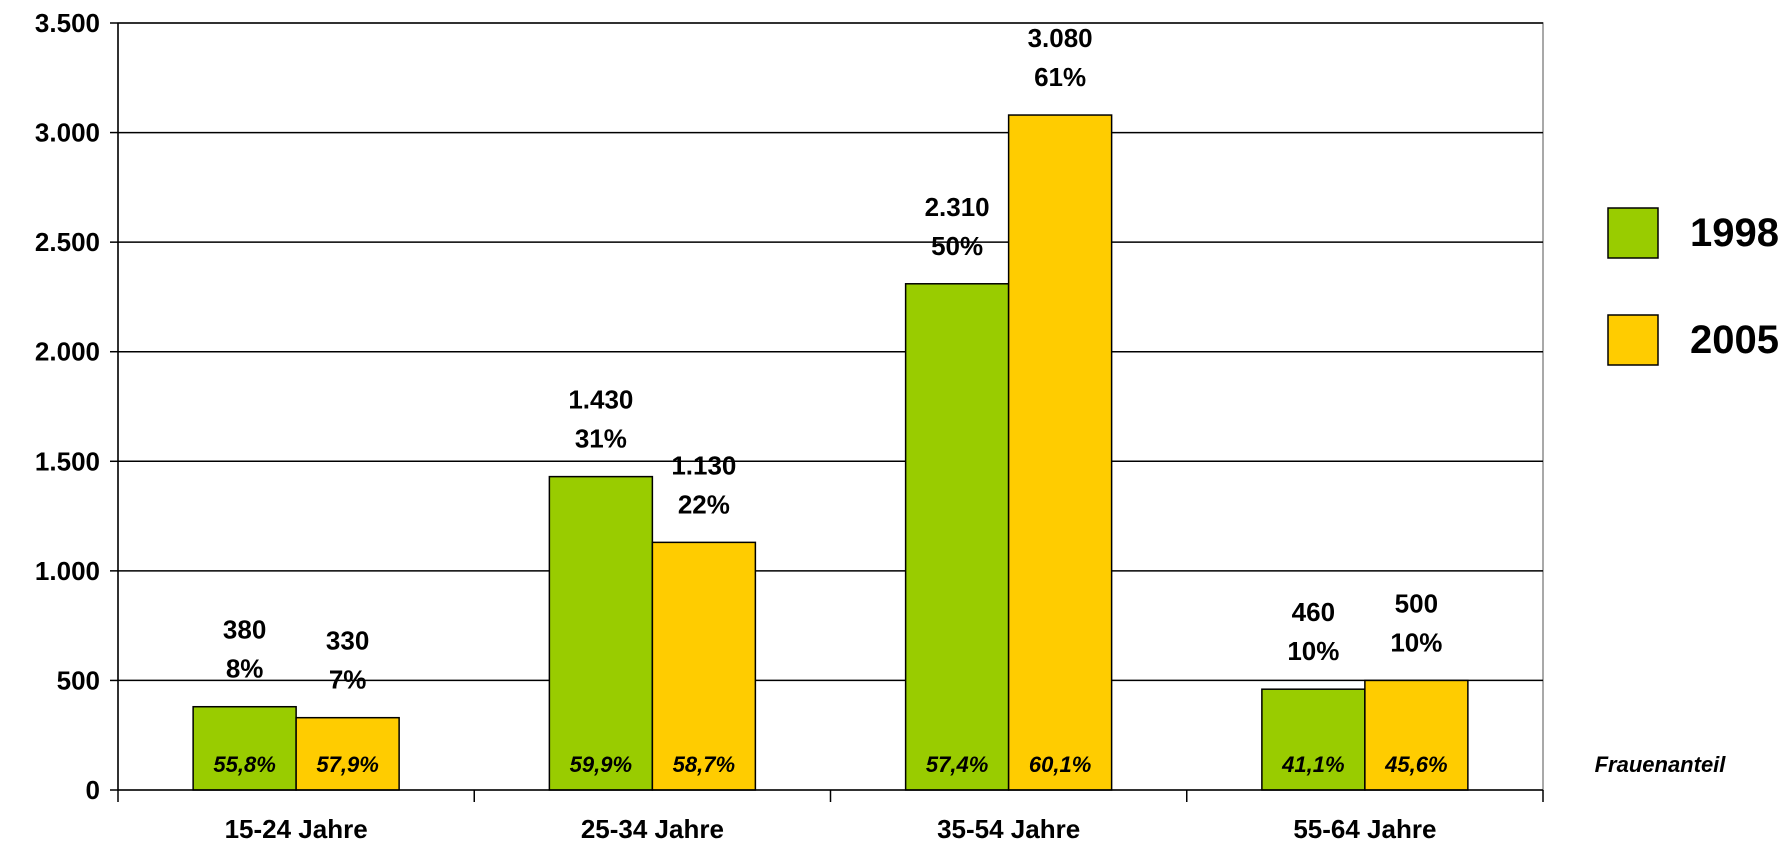 This screenshot has width=1778, height=847. I want to click on share-label: 8%, so click(245, 669).